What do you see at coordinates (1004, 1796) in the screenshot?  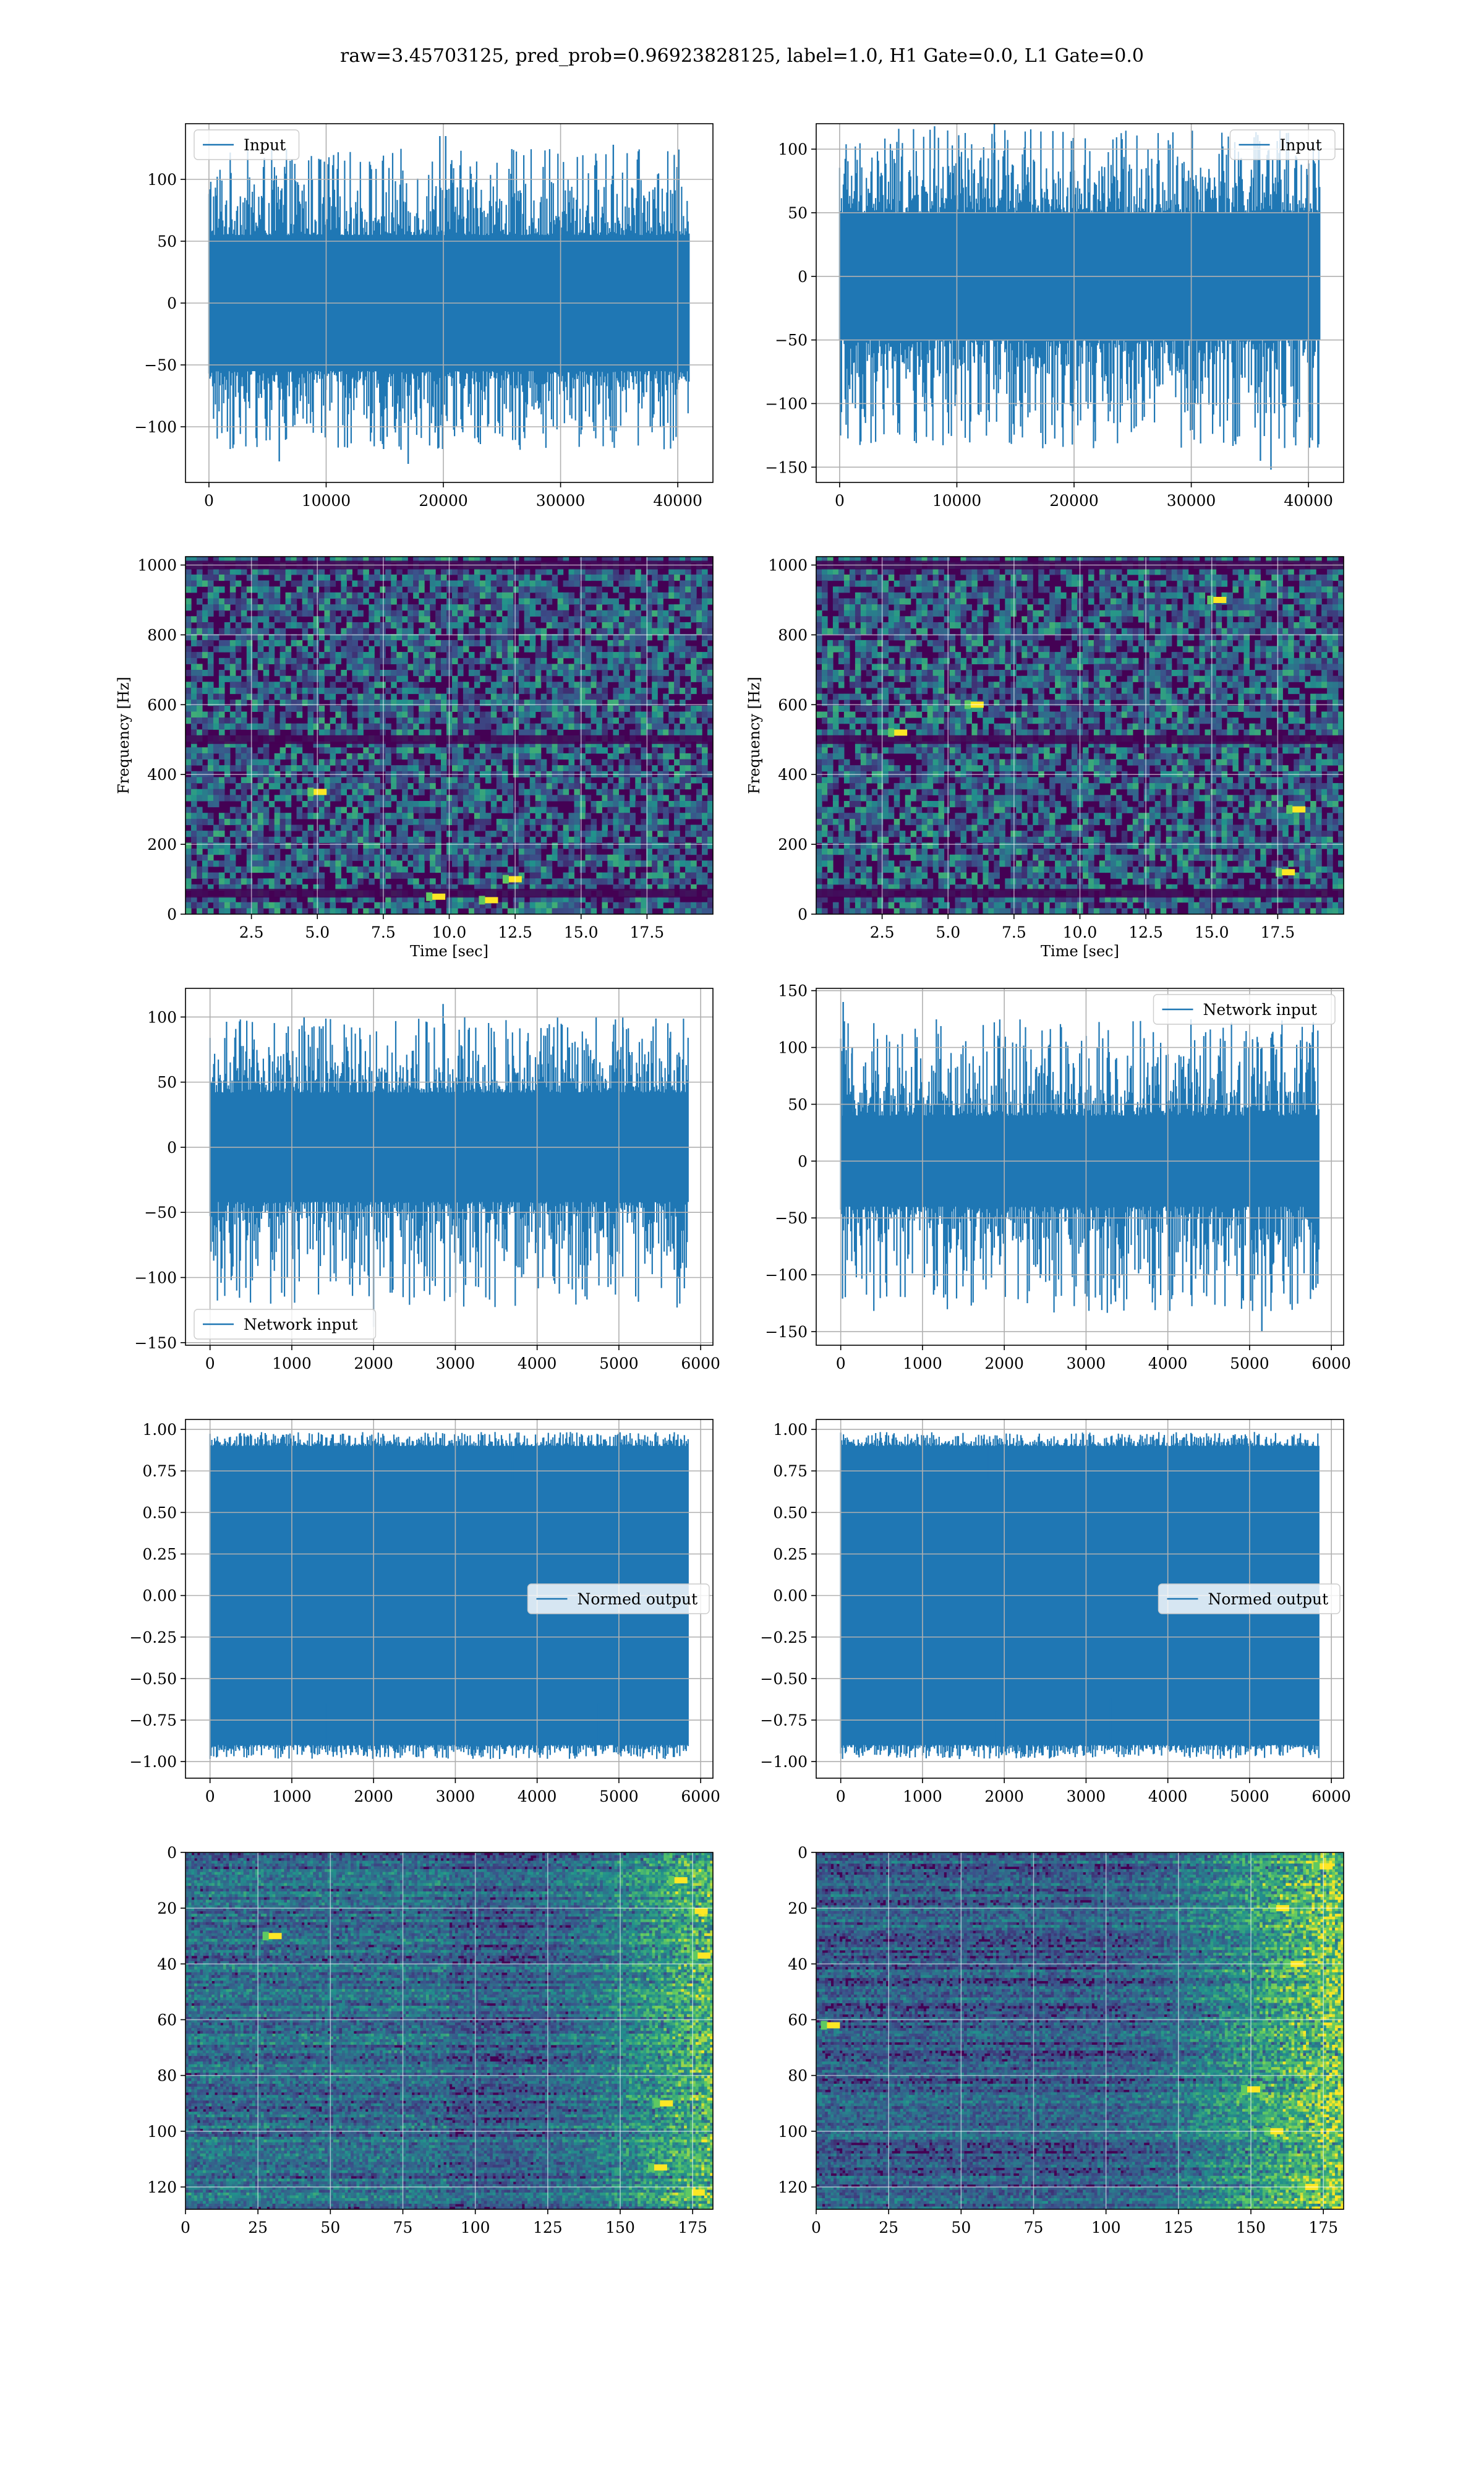 I see `x-tick-label: 2000` at bounding box center [1004, 1796].